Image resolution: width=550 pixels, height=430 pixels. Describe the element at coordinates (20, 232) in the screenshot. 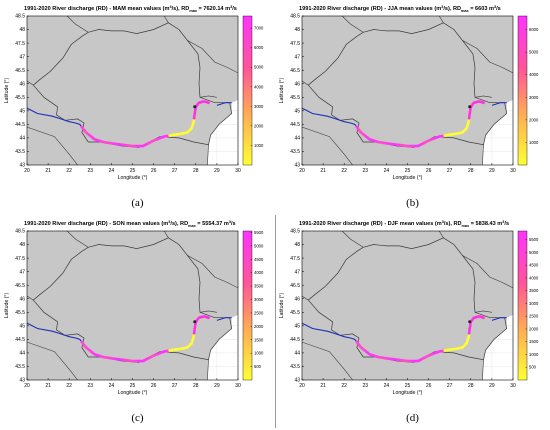

I see `y-tick-label: 48.5` at that location.